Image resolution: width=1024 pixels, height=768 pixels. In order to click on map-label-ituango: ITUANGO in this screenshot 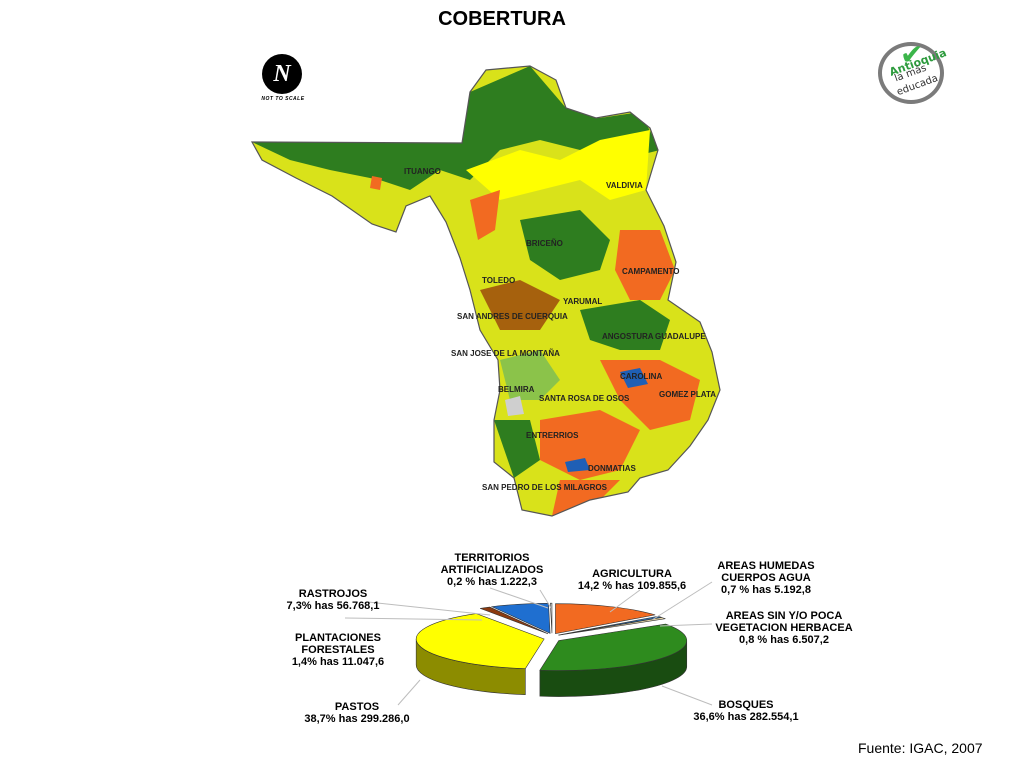, I will do `click(422, 171)`.